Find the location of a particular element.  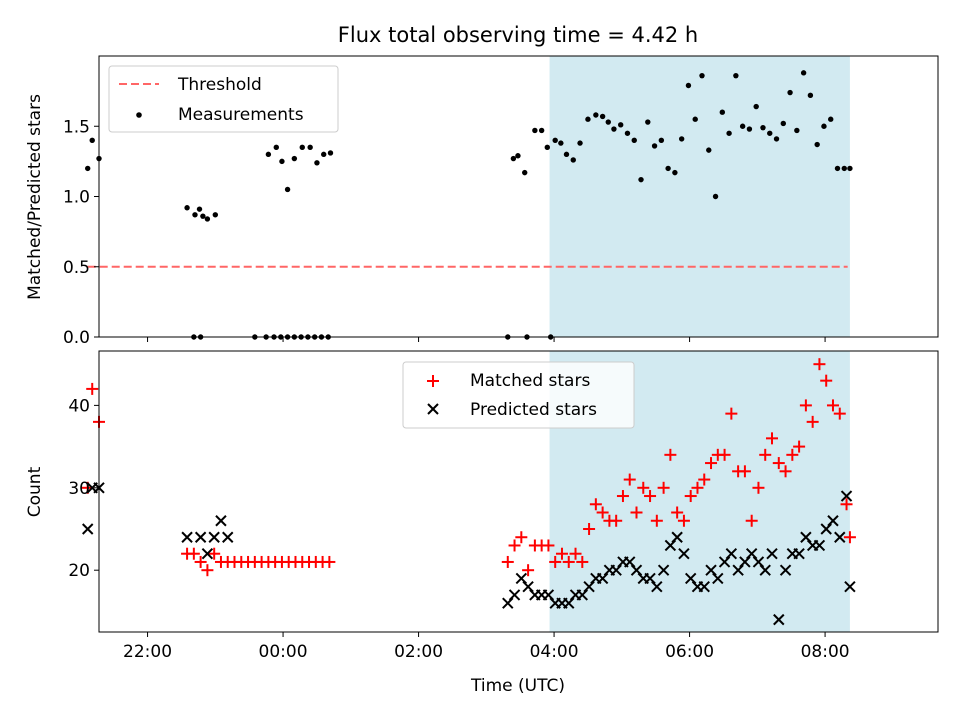

top-legend: Threshold Measurements is located at coordinates (223, 99).